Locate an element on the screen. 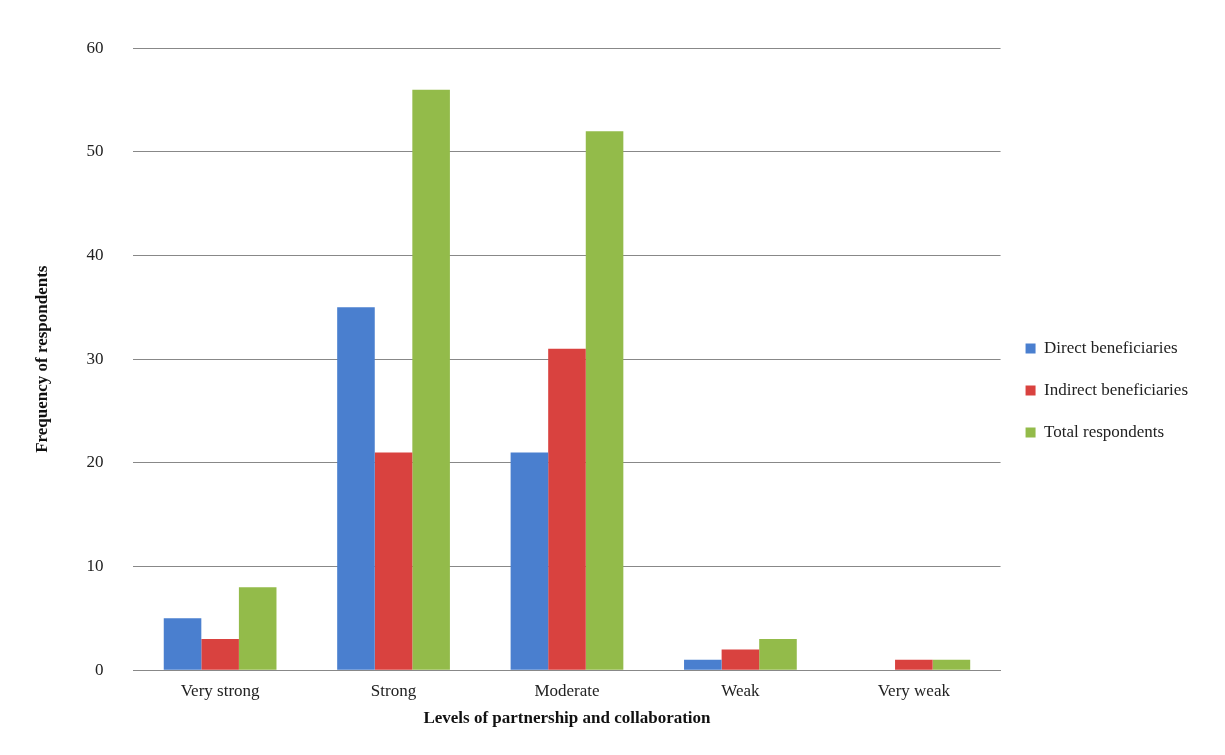  y-tick-label: 60 is located at coordinates (95, 47).